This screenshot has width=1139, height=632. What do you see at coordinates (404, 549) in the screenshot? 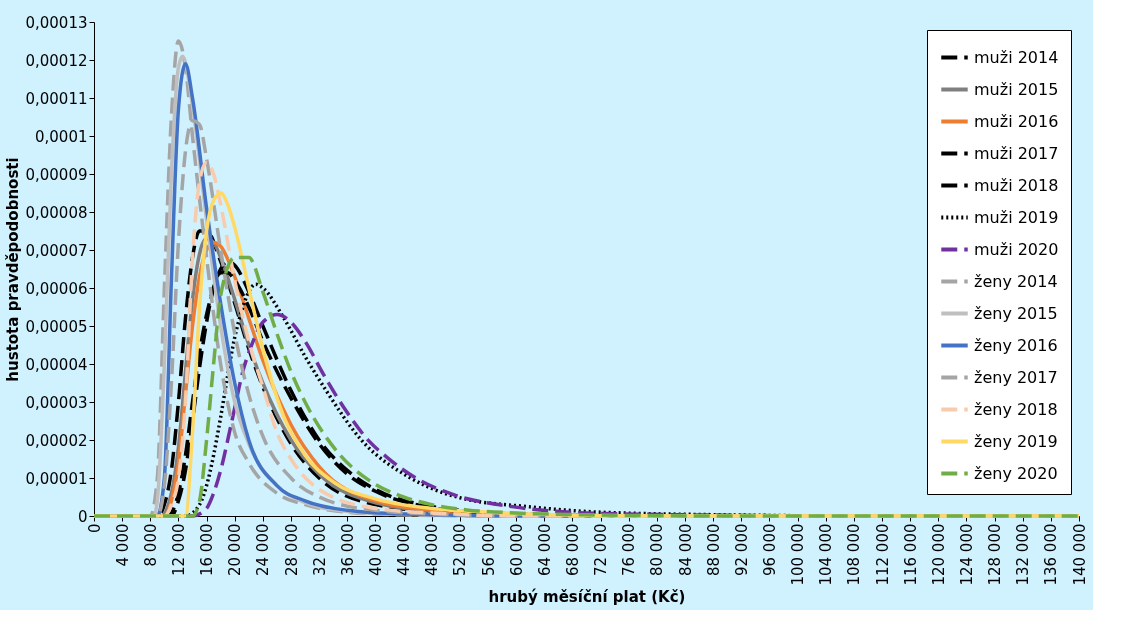
I see `x-tick-label: 44 000` at bounding box center [404, 549].